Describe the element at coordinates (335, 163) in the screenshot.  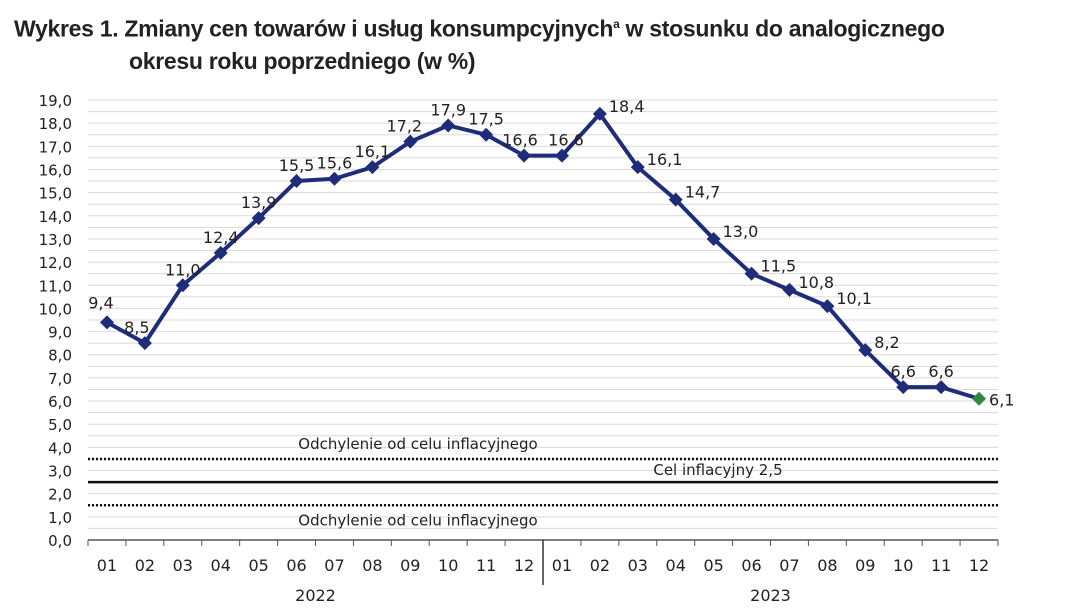
I see `data-label: 15,6` at that location.